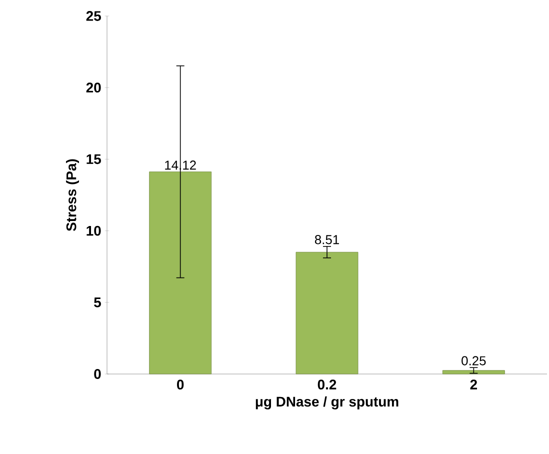 Image resolution: width=549 pixels, height=454 pixels. What do you see at coordinates (93, 231) in the screenshot?
I see `y-tick-label: 10` at bounding box center [93, 231].